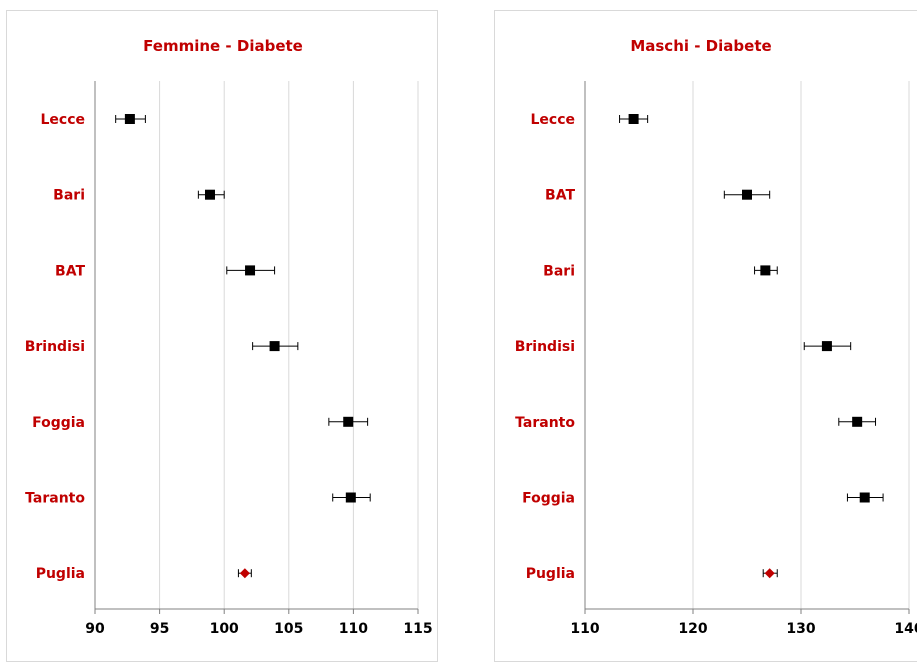 This screenshot has height=664, width=917. What do you see at coordinates (288, 629) in the screenshot?
I see `x-tick-label: 105` at bounding box center [288, 629].